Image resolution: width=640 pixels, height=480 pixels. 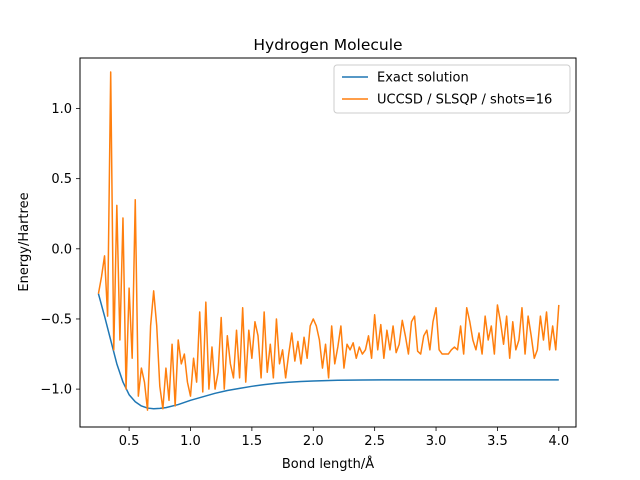 What do you see at coordinates (436, 441) in the screenshot?
I see `x-tick-label: 3.0` at bounding box center [436, 441].